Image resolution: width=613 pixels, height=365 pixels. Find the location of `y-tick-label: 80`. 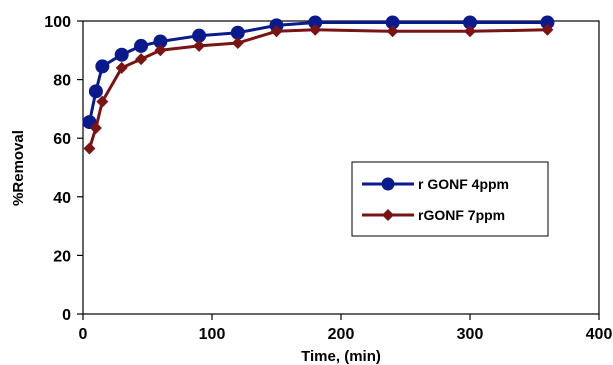

y-tick-label: 80 is located at coordinates (62, 81).